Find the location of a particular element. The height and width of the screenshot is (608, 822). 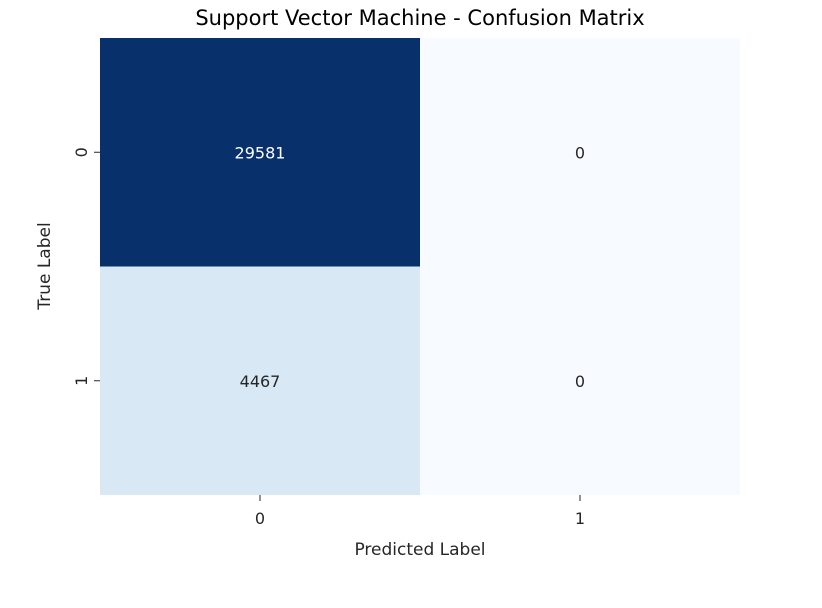

x-axis-label: Predicted Label is located at coordinates (419, 550).